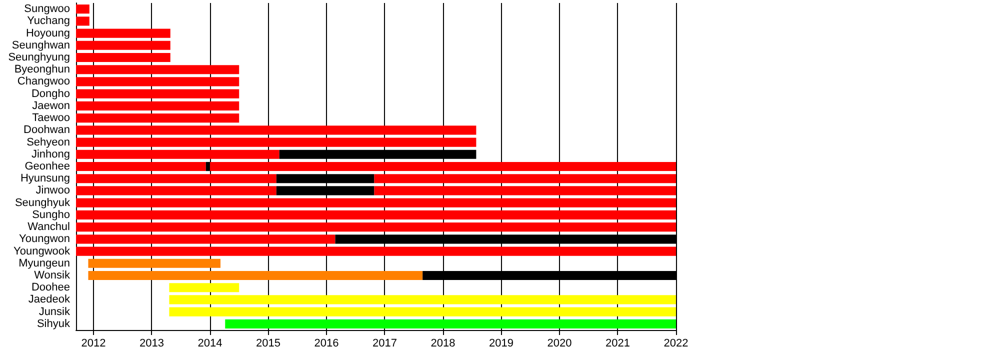  Describe the element at coordinates (50, 94) in the screenshot. I see `y-tick-label: Dongho` at that location.